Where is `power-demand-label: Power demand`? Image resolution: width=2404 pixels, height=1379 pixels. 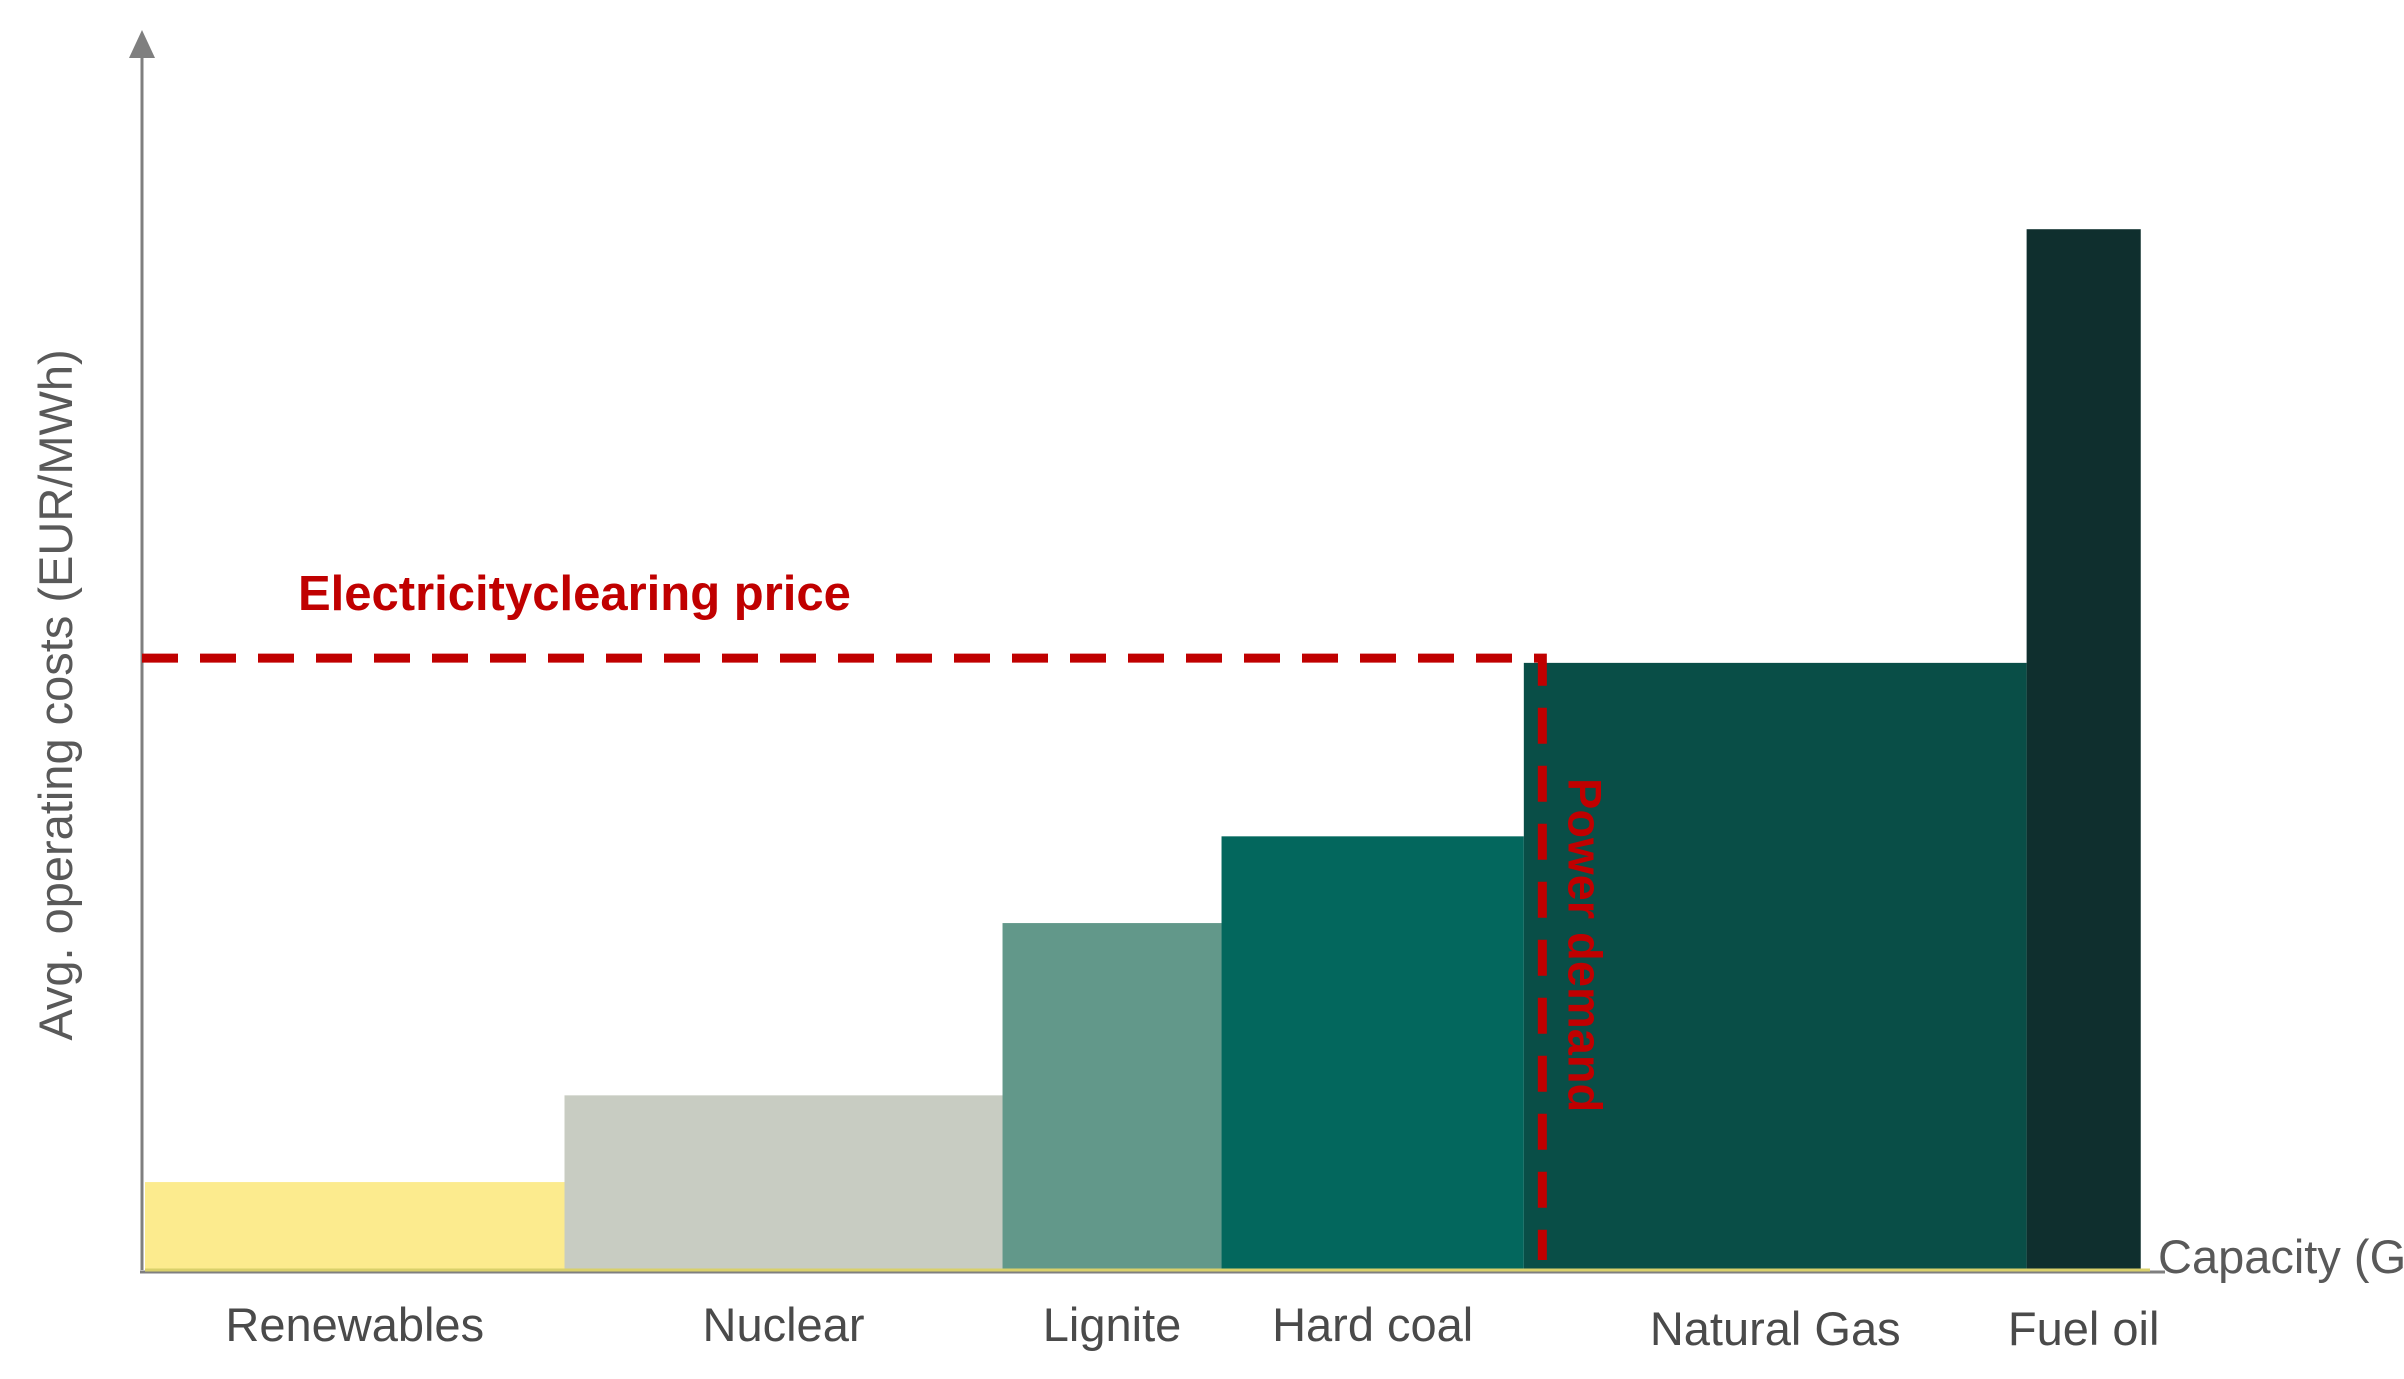 power-demand-label: Power demand is located at coordinates (1584, 945).